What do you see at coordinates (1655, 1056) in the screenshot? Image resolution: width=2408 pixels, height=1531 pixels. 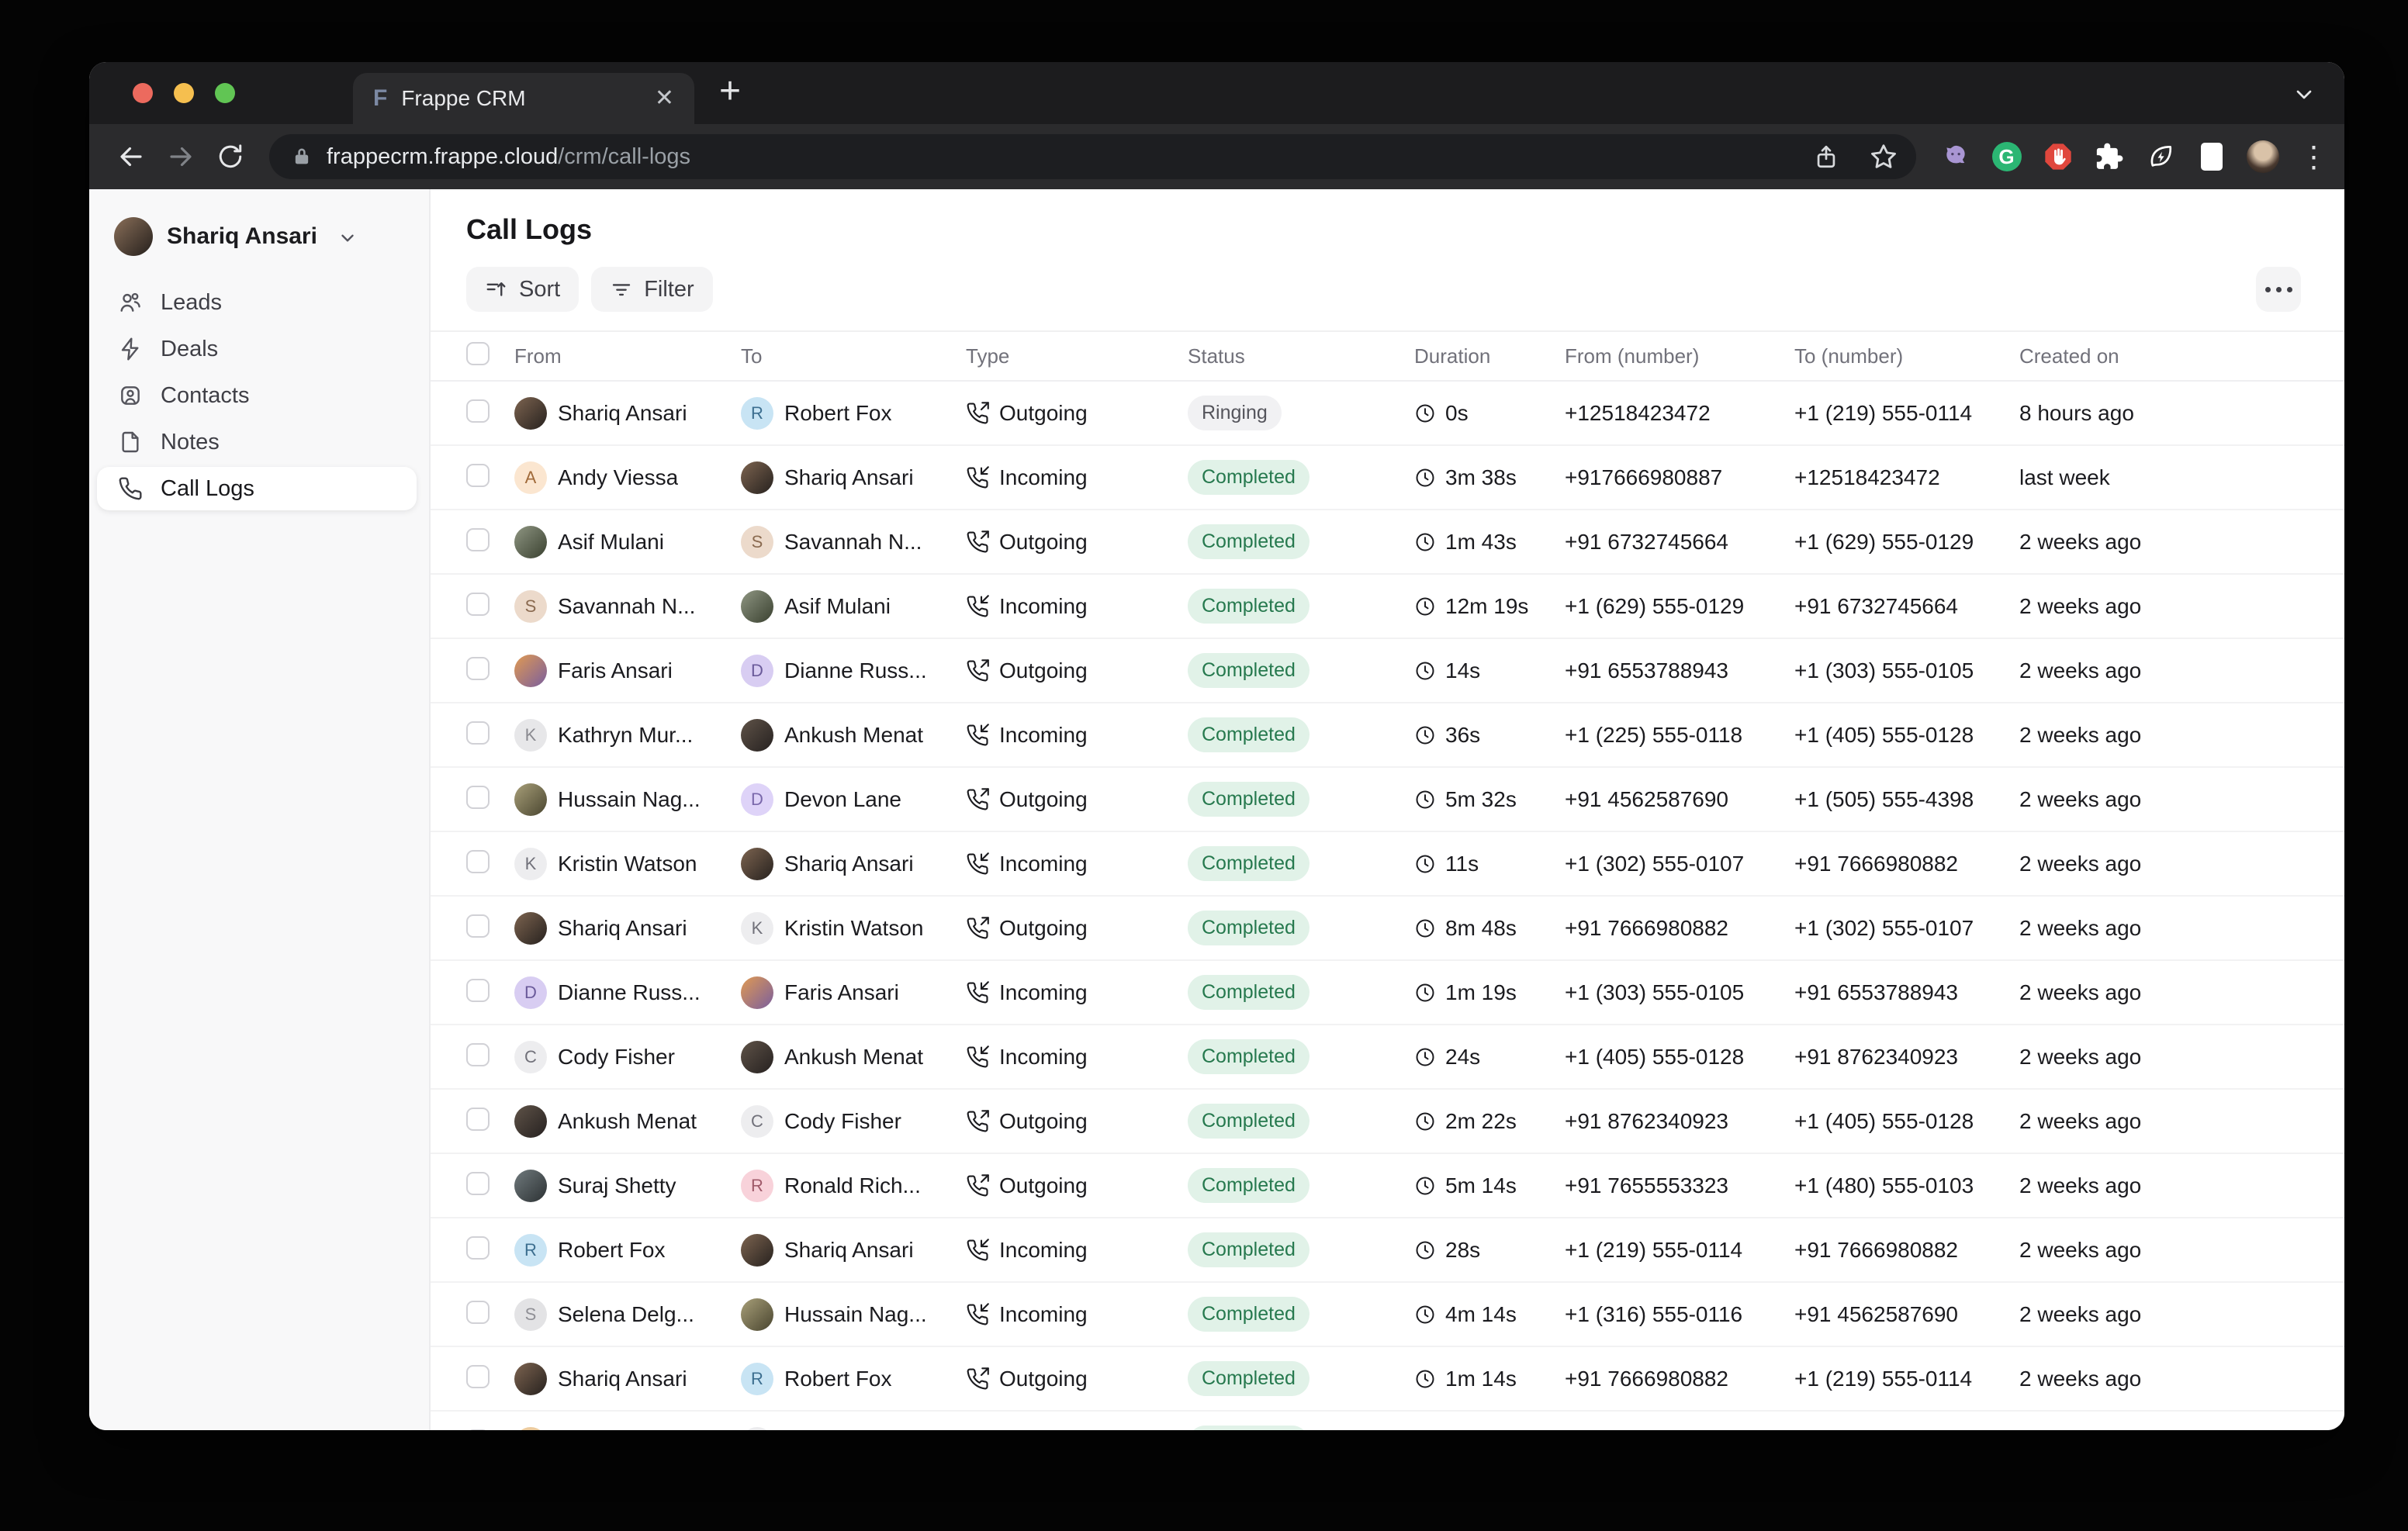 I see `from-number: +1 (405) 555-0128` at bounding box center [1655, 1056].